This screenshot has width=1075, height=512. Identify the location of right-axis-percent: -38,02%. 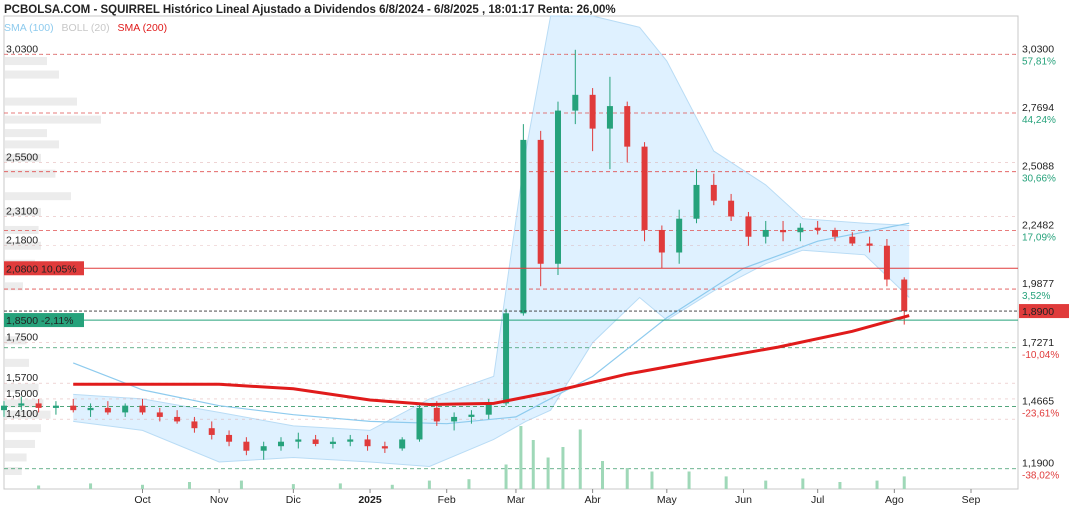
(1040, 476).